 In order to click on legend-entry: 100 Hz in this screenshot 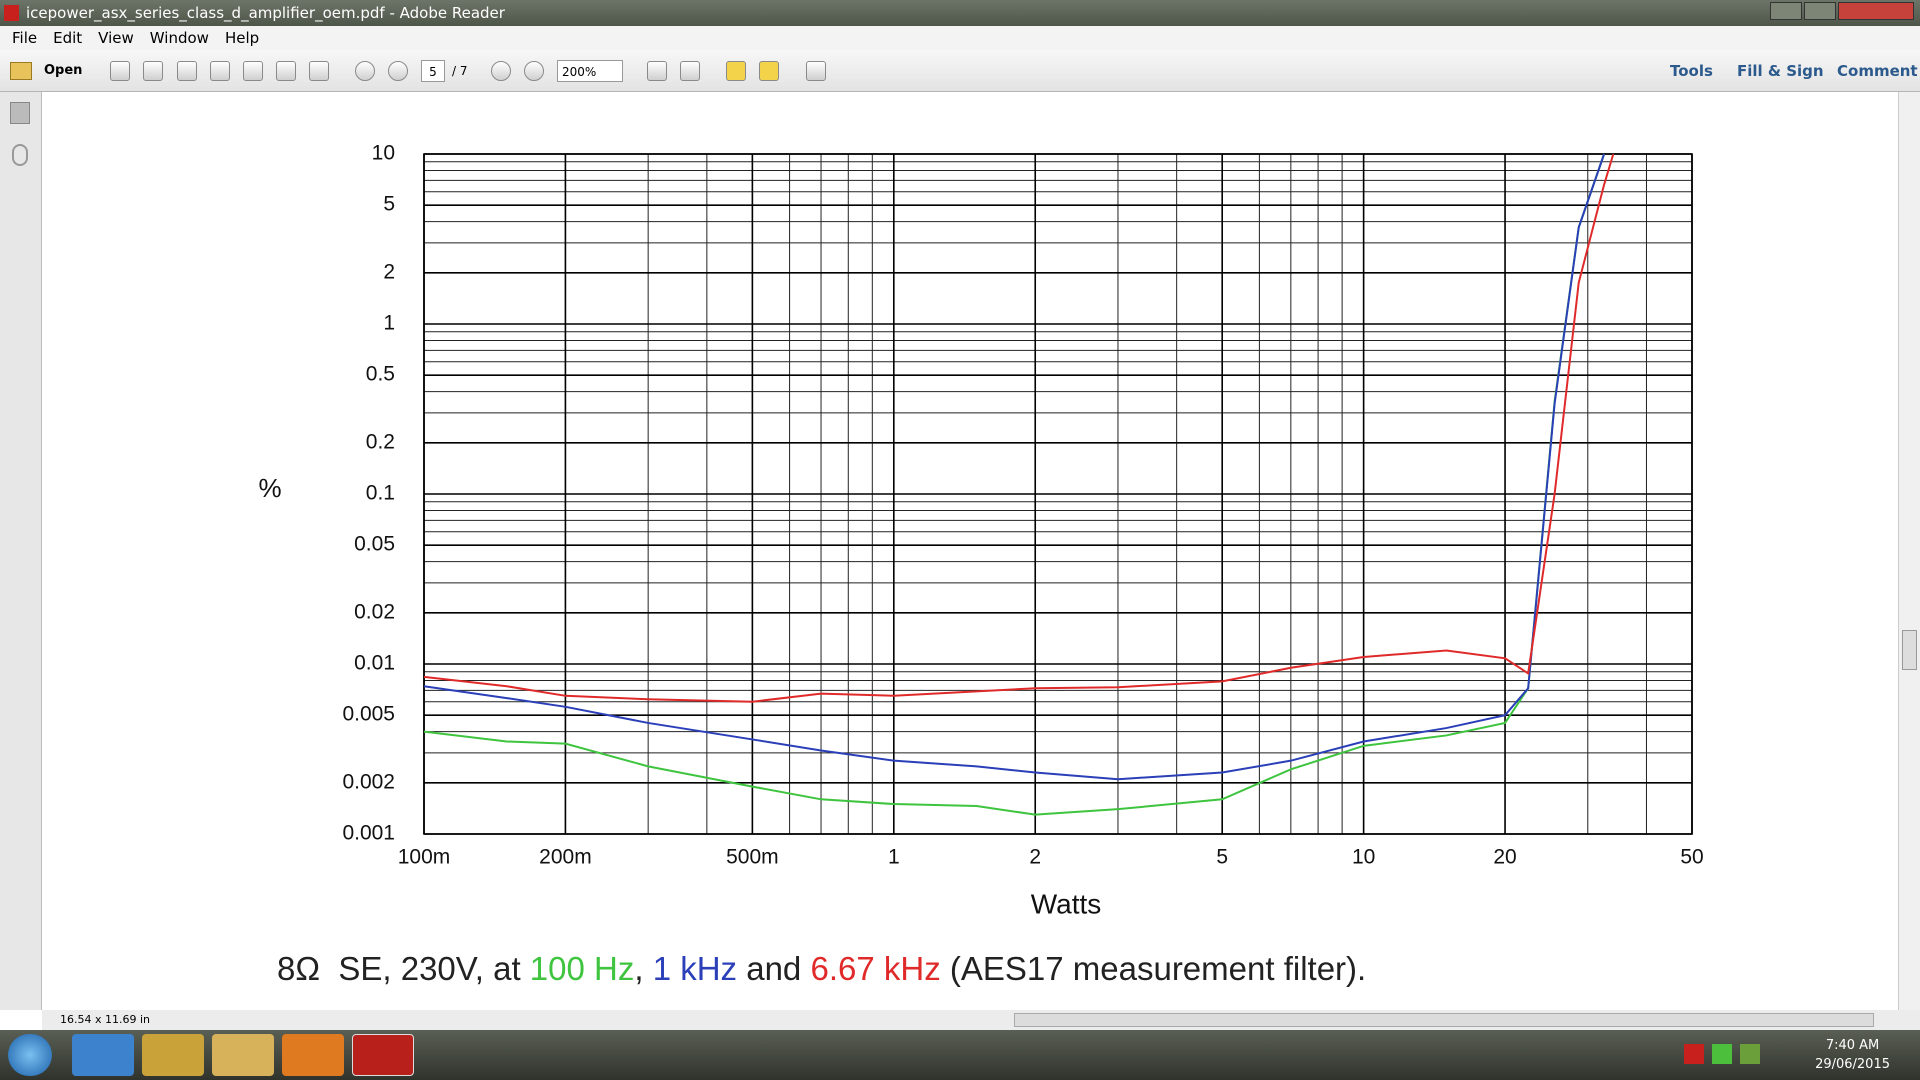, I will do `click(582, 968)`.